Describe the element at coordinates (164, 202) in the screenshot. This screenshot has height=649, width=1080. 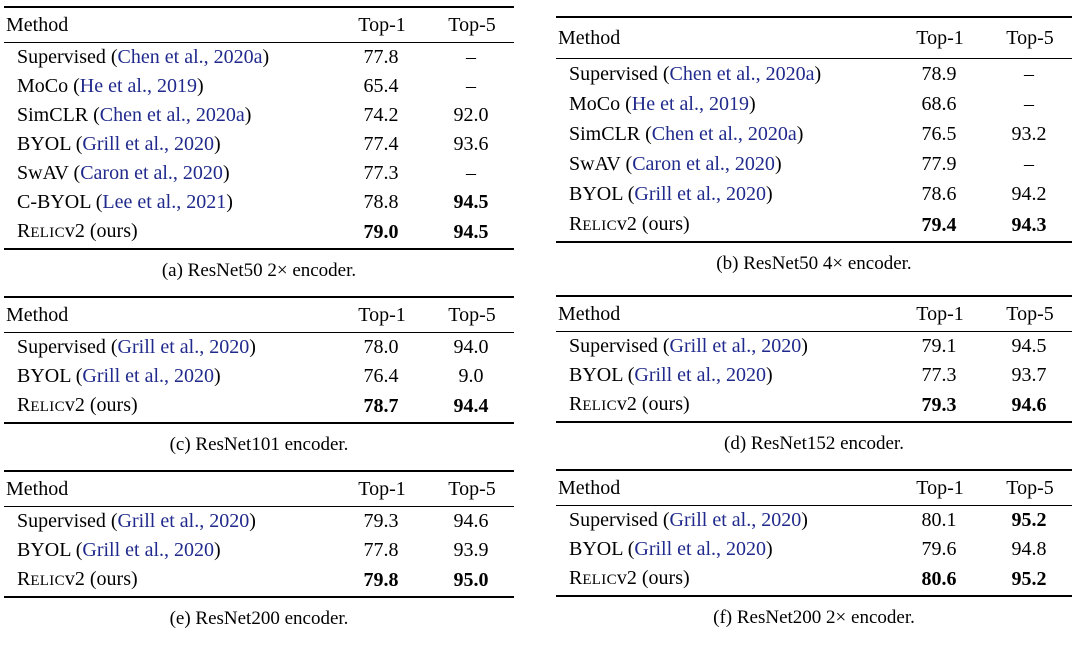
I see `citation-link: Lee et al., 2021` at that location.